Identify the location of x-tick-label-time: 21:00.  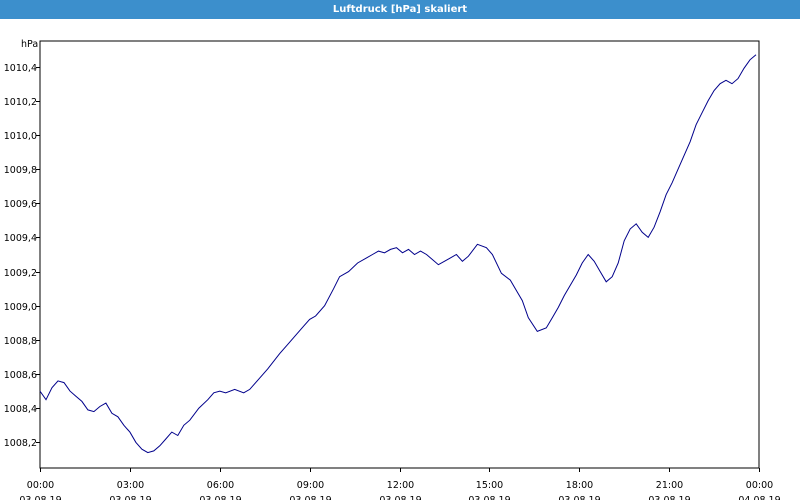
(669, 485).